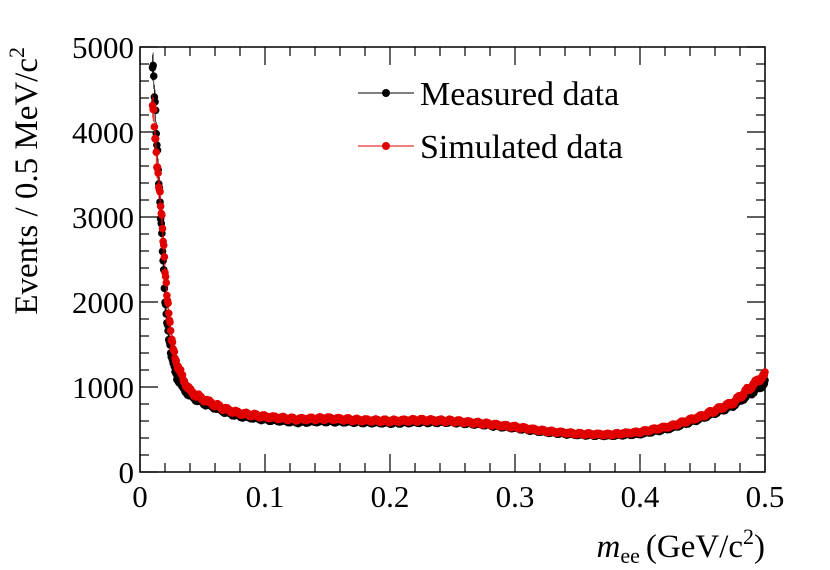 The width and height of the screenshot is (830, 570). What do you see at coordinates (640, 496) in the screenshot?
I see `x-tick-label: 0.4` at bounding box center [640, 496].